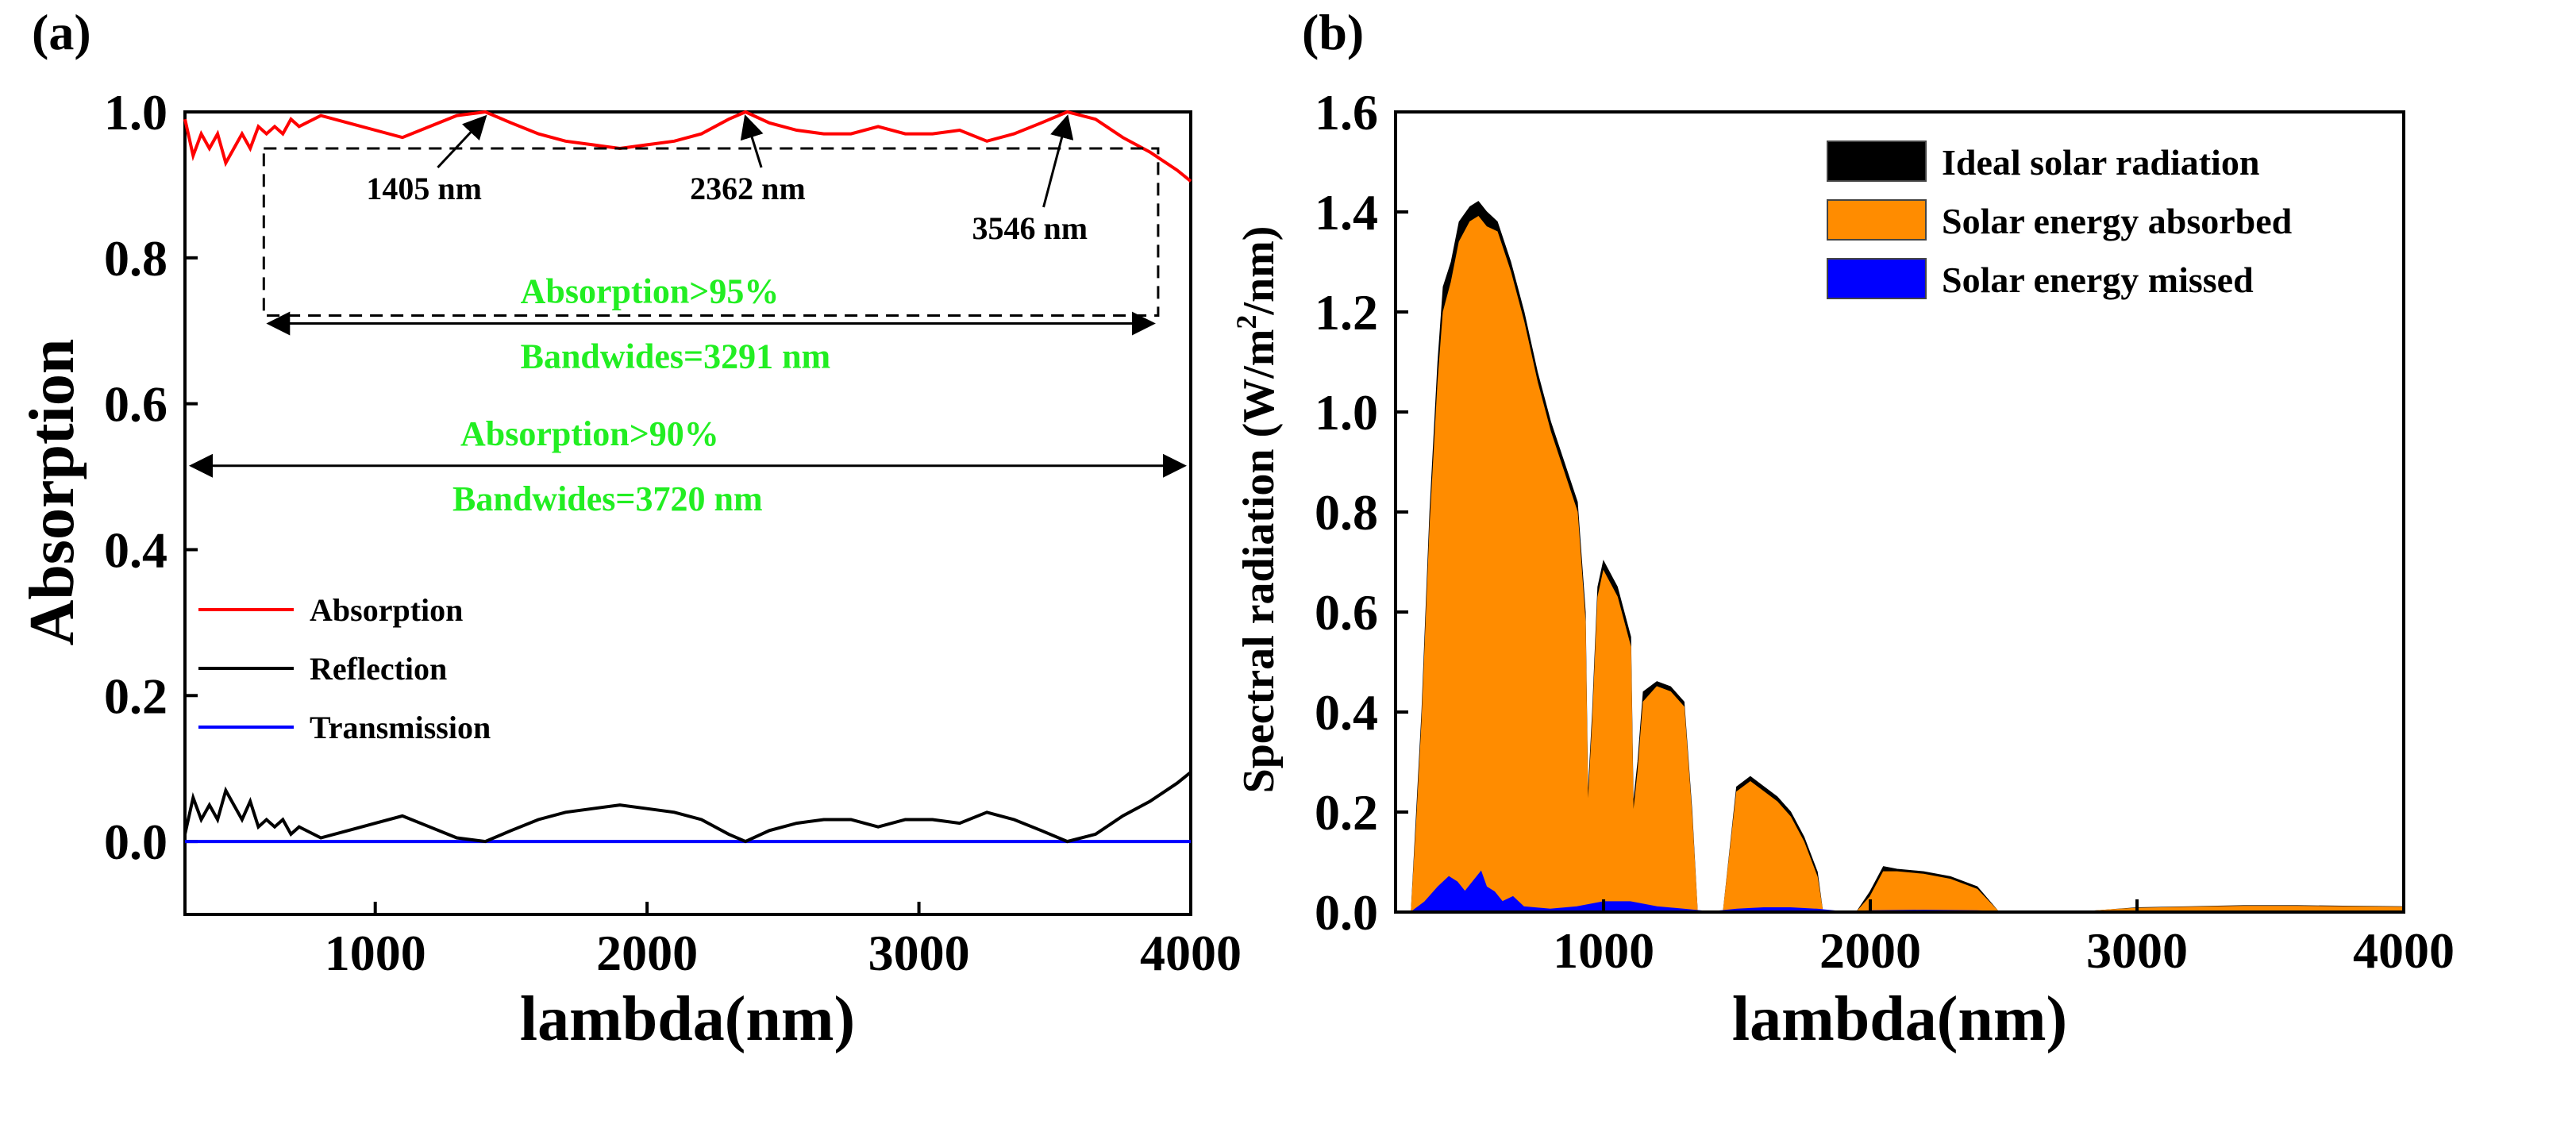  I want to click on panel-b-ytick-label: 0.4, so click(1346, 712).